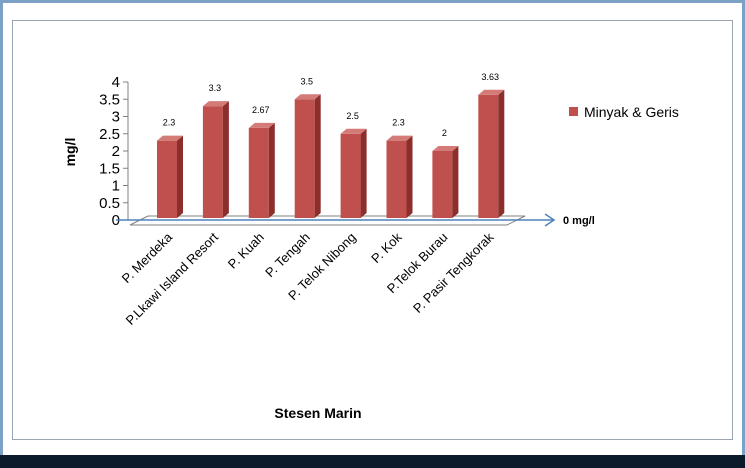 The image size is (745, 468). What do you see at coordinates (109, 99) in the screenshot?
I see `y-tick-label: 3.5` at bounding box center [109, 99].